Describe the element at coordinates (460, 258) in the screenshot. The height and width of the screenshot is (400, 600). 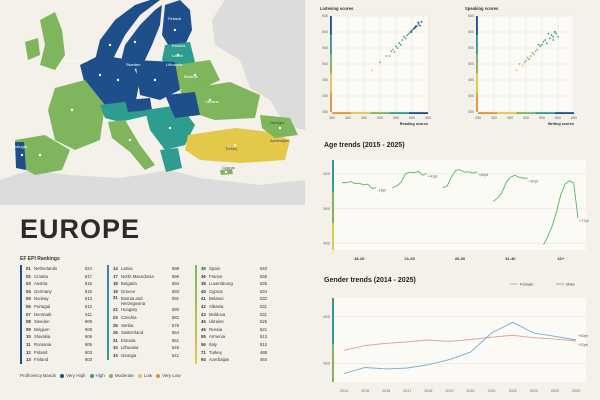
I see `age-group-label: 26-30` at that location.